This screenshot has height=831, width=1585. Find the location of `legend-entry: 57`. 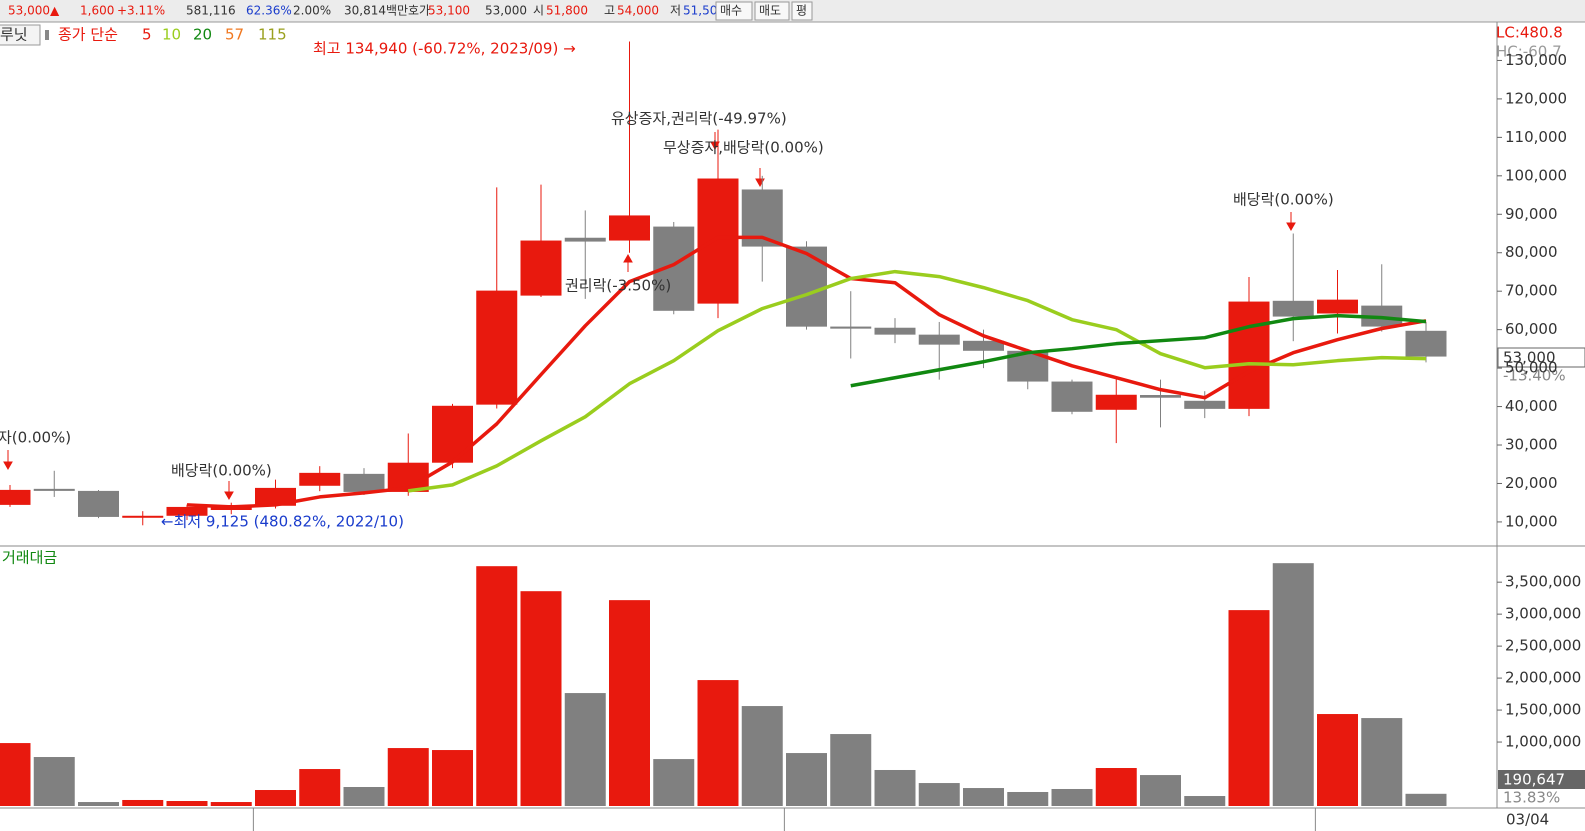

legend-entry: 57 is located at coordinates (234, 35).